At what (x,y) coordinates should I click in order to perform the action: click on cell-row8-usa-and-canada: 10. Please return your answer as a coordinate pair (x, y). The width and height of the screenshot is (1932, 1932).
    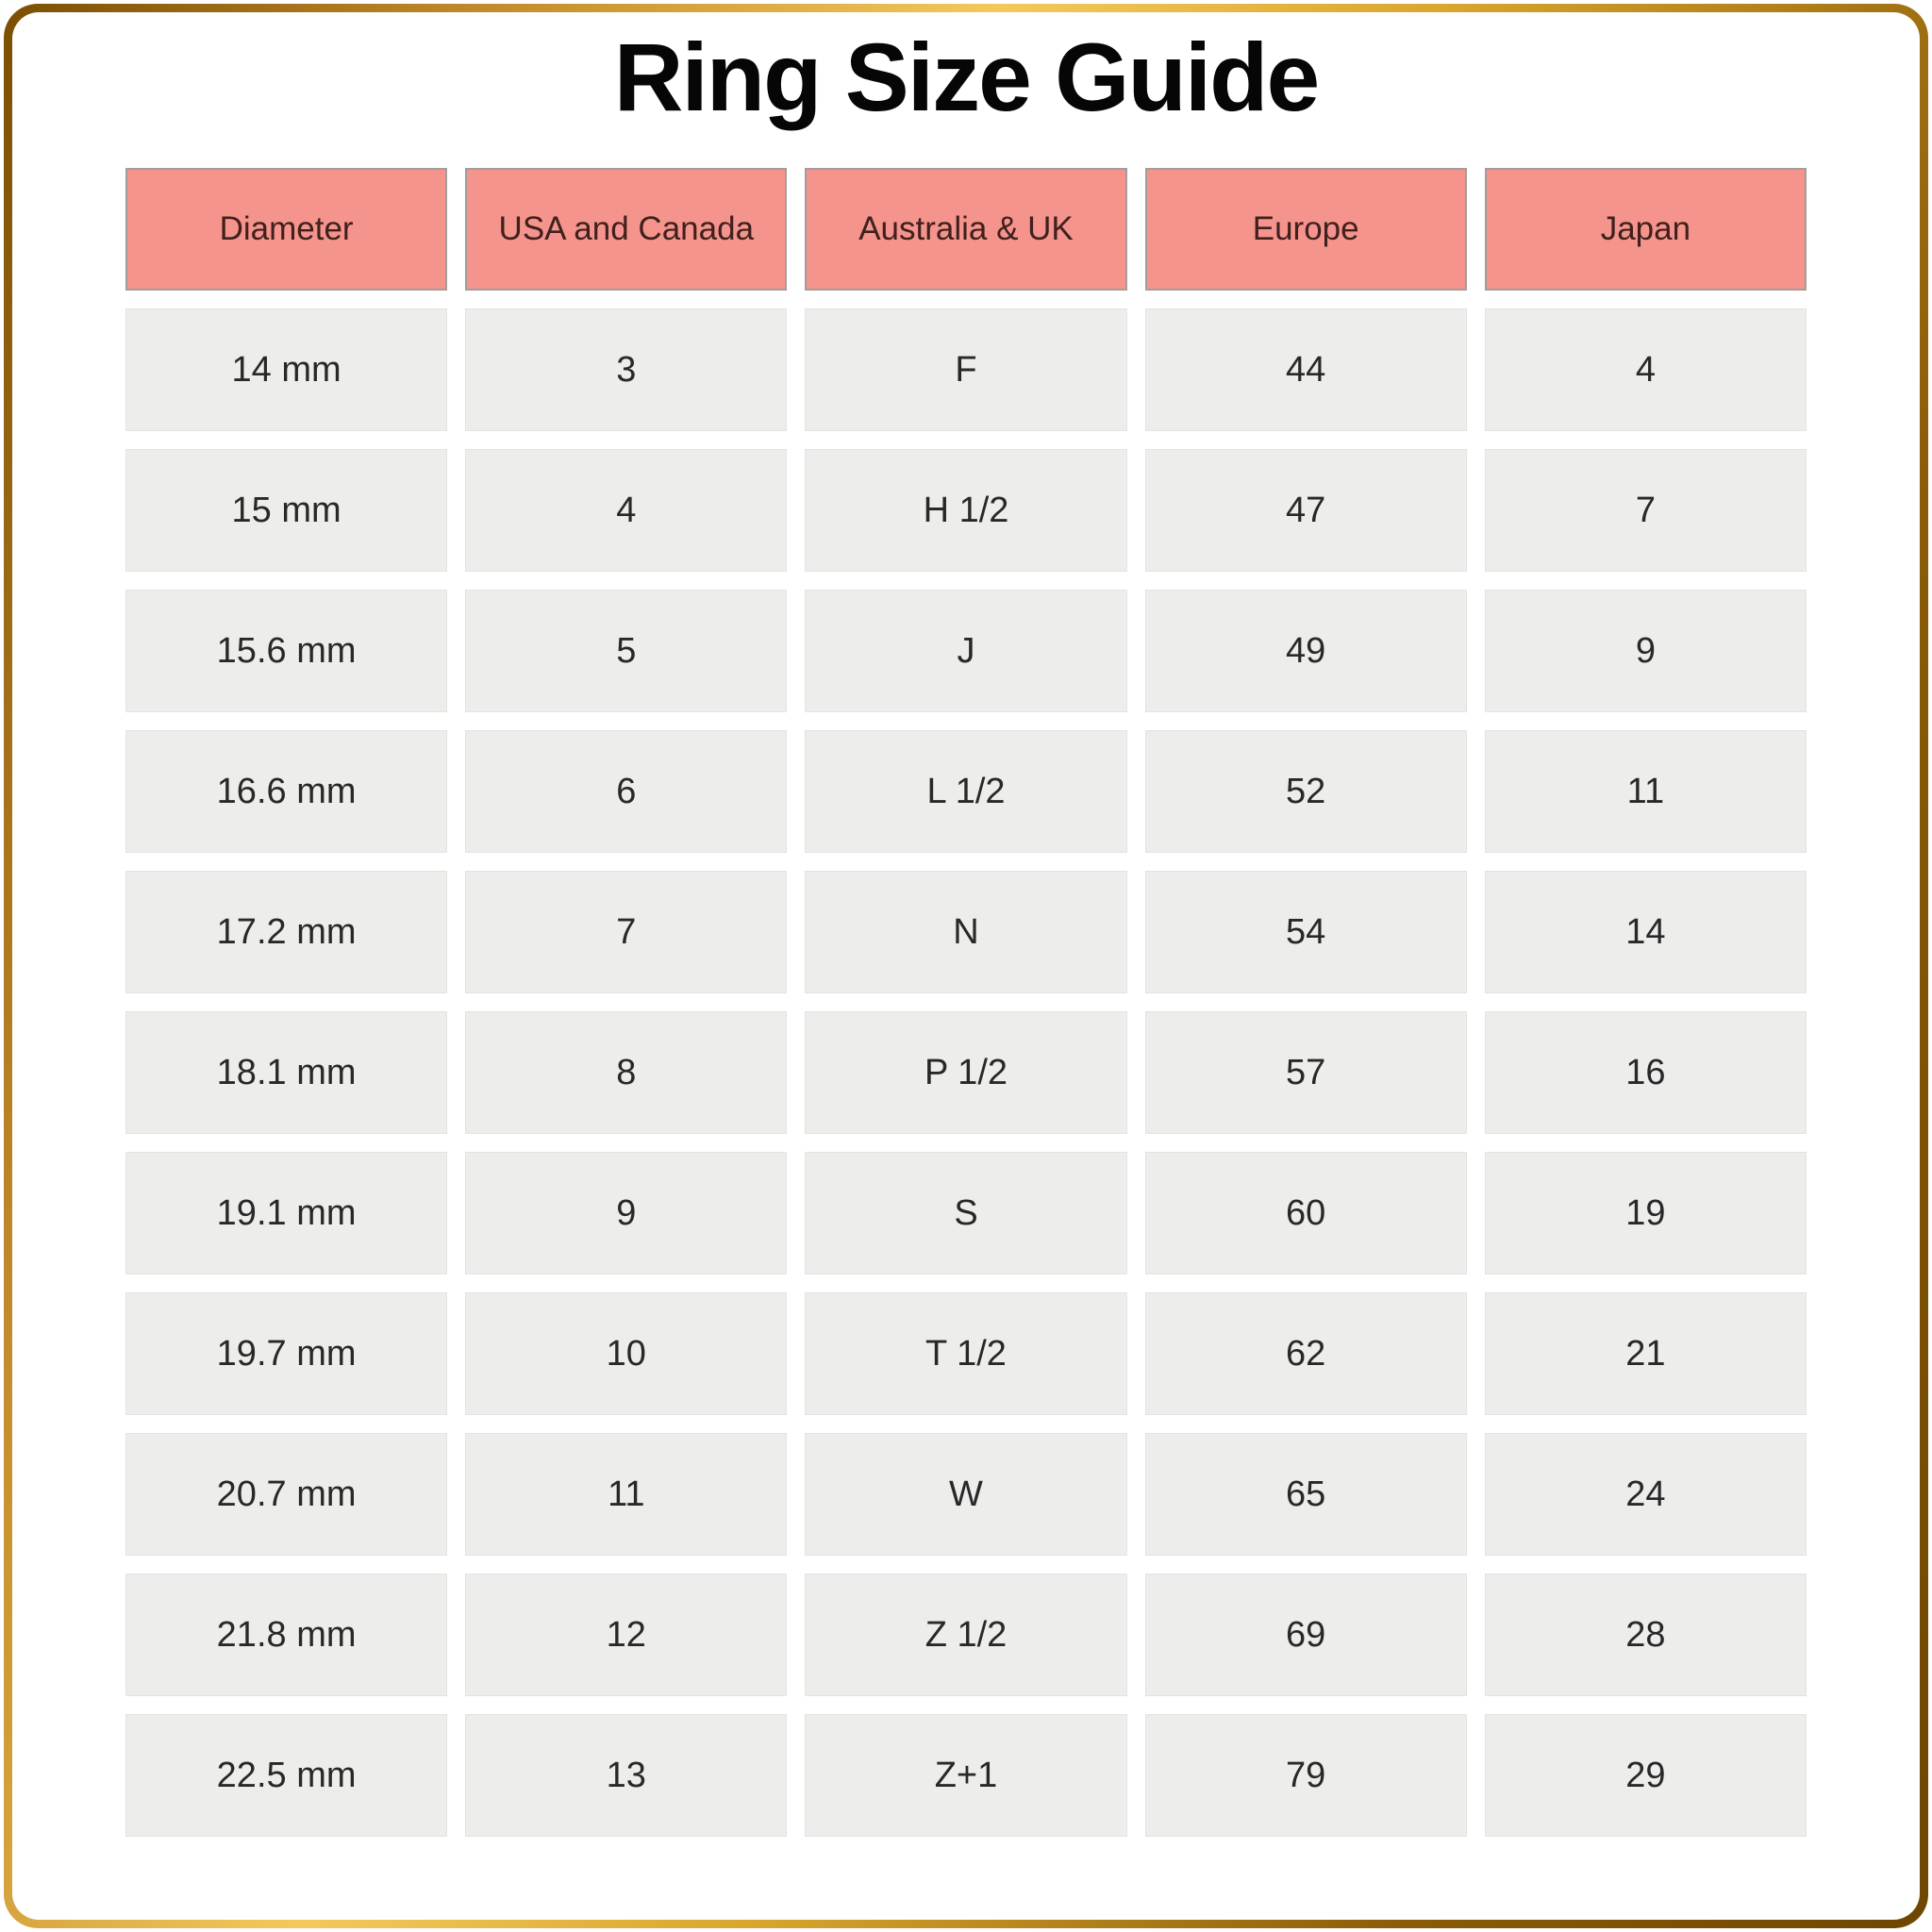
    Looking at the image, I should click on (626, 1354).